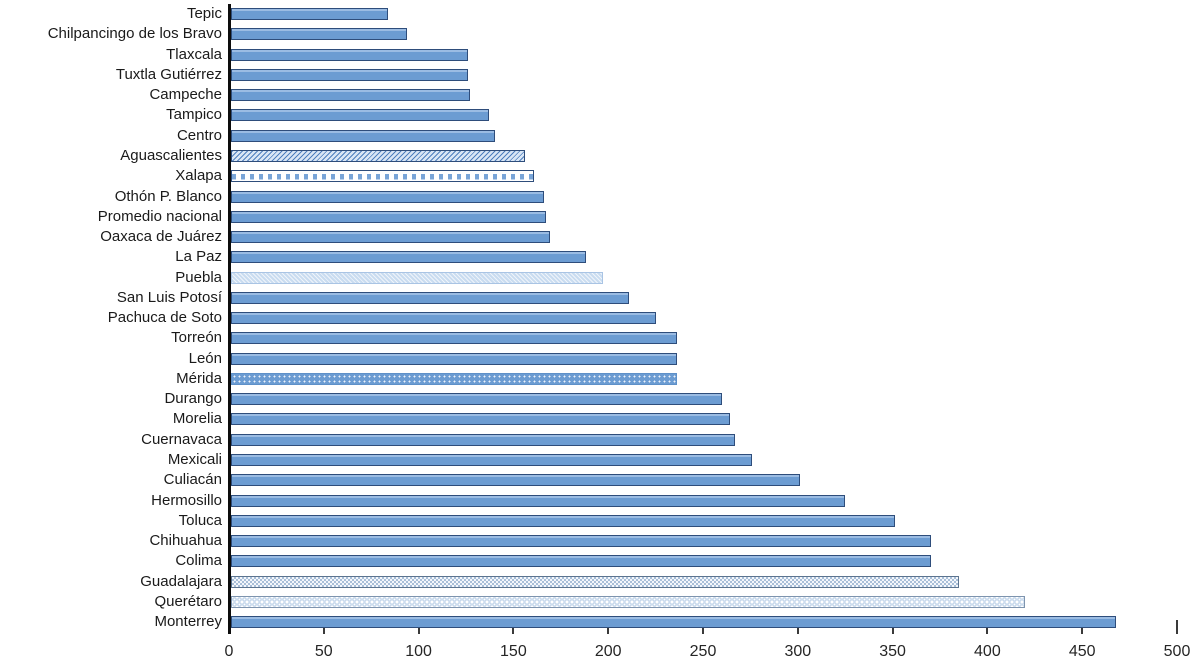 The image size is (1201, 666). I want to click on x-axis-tick-label: 300, so click(798, 651).